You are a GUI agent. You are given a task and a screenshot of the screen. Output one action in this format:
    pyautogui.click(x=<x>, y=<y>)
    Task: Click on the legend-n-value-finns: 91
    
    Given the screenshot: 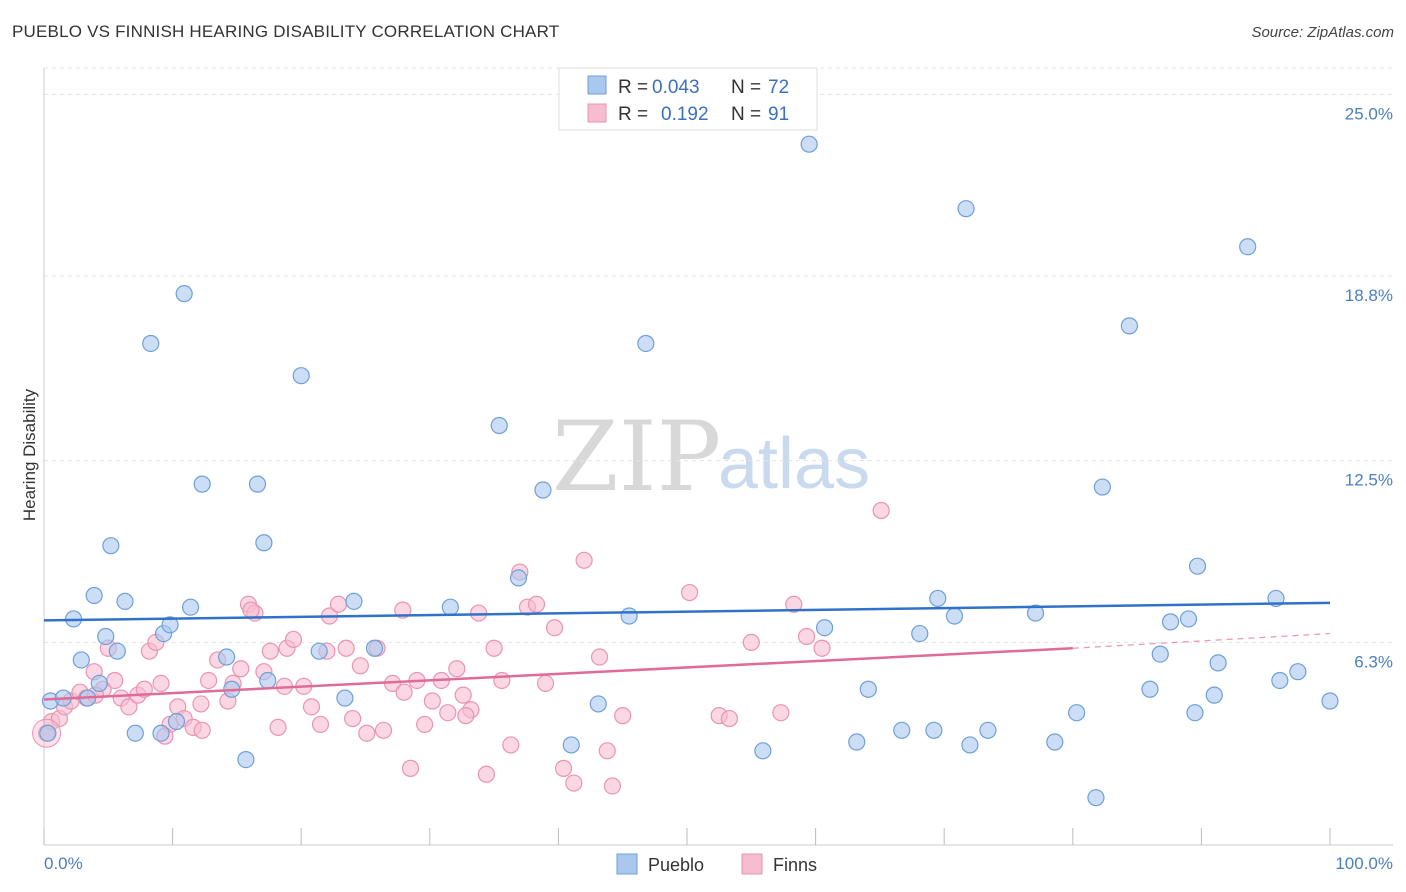 What is the action you would take?
    pyautogui.click(x=778, y=114)
    